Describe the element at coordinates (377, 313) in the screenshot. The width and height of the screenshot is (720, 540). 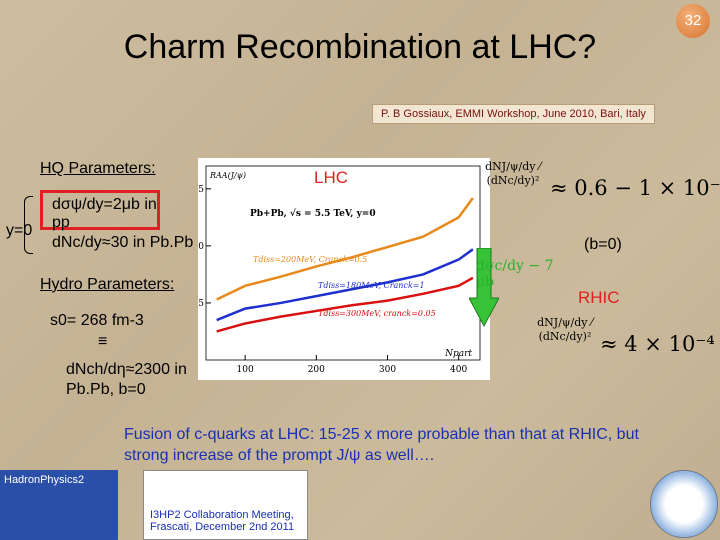
I see `series-label: Tdiss=300MeV, cranck=0.05` at that location.